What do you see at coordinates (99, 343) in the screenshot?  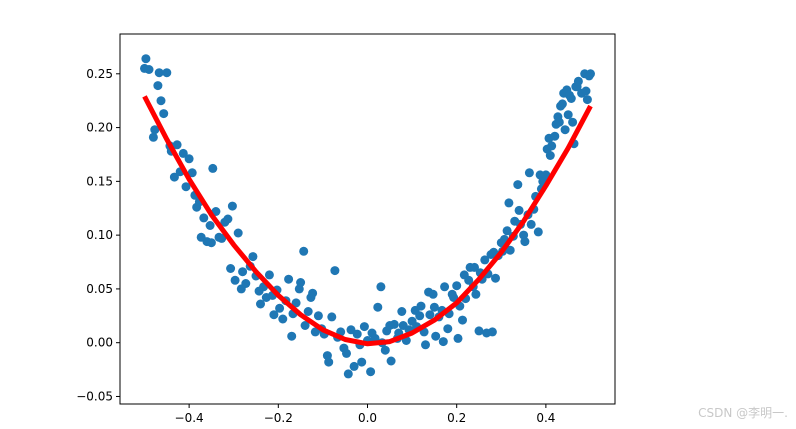 I see `y-tick-label: 0.00` at bounding box center [99, 343].